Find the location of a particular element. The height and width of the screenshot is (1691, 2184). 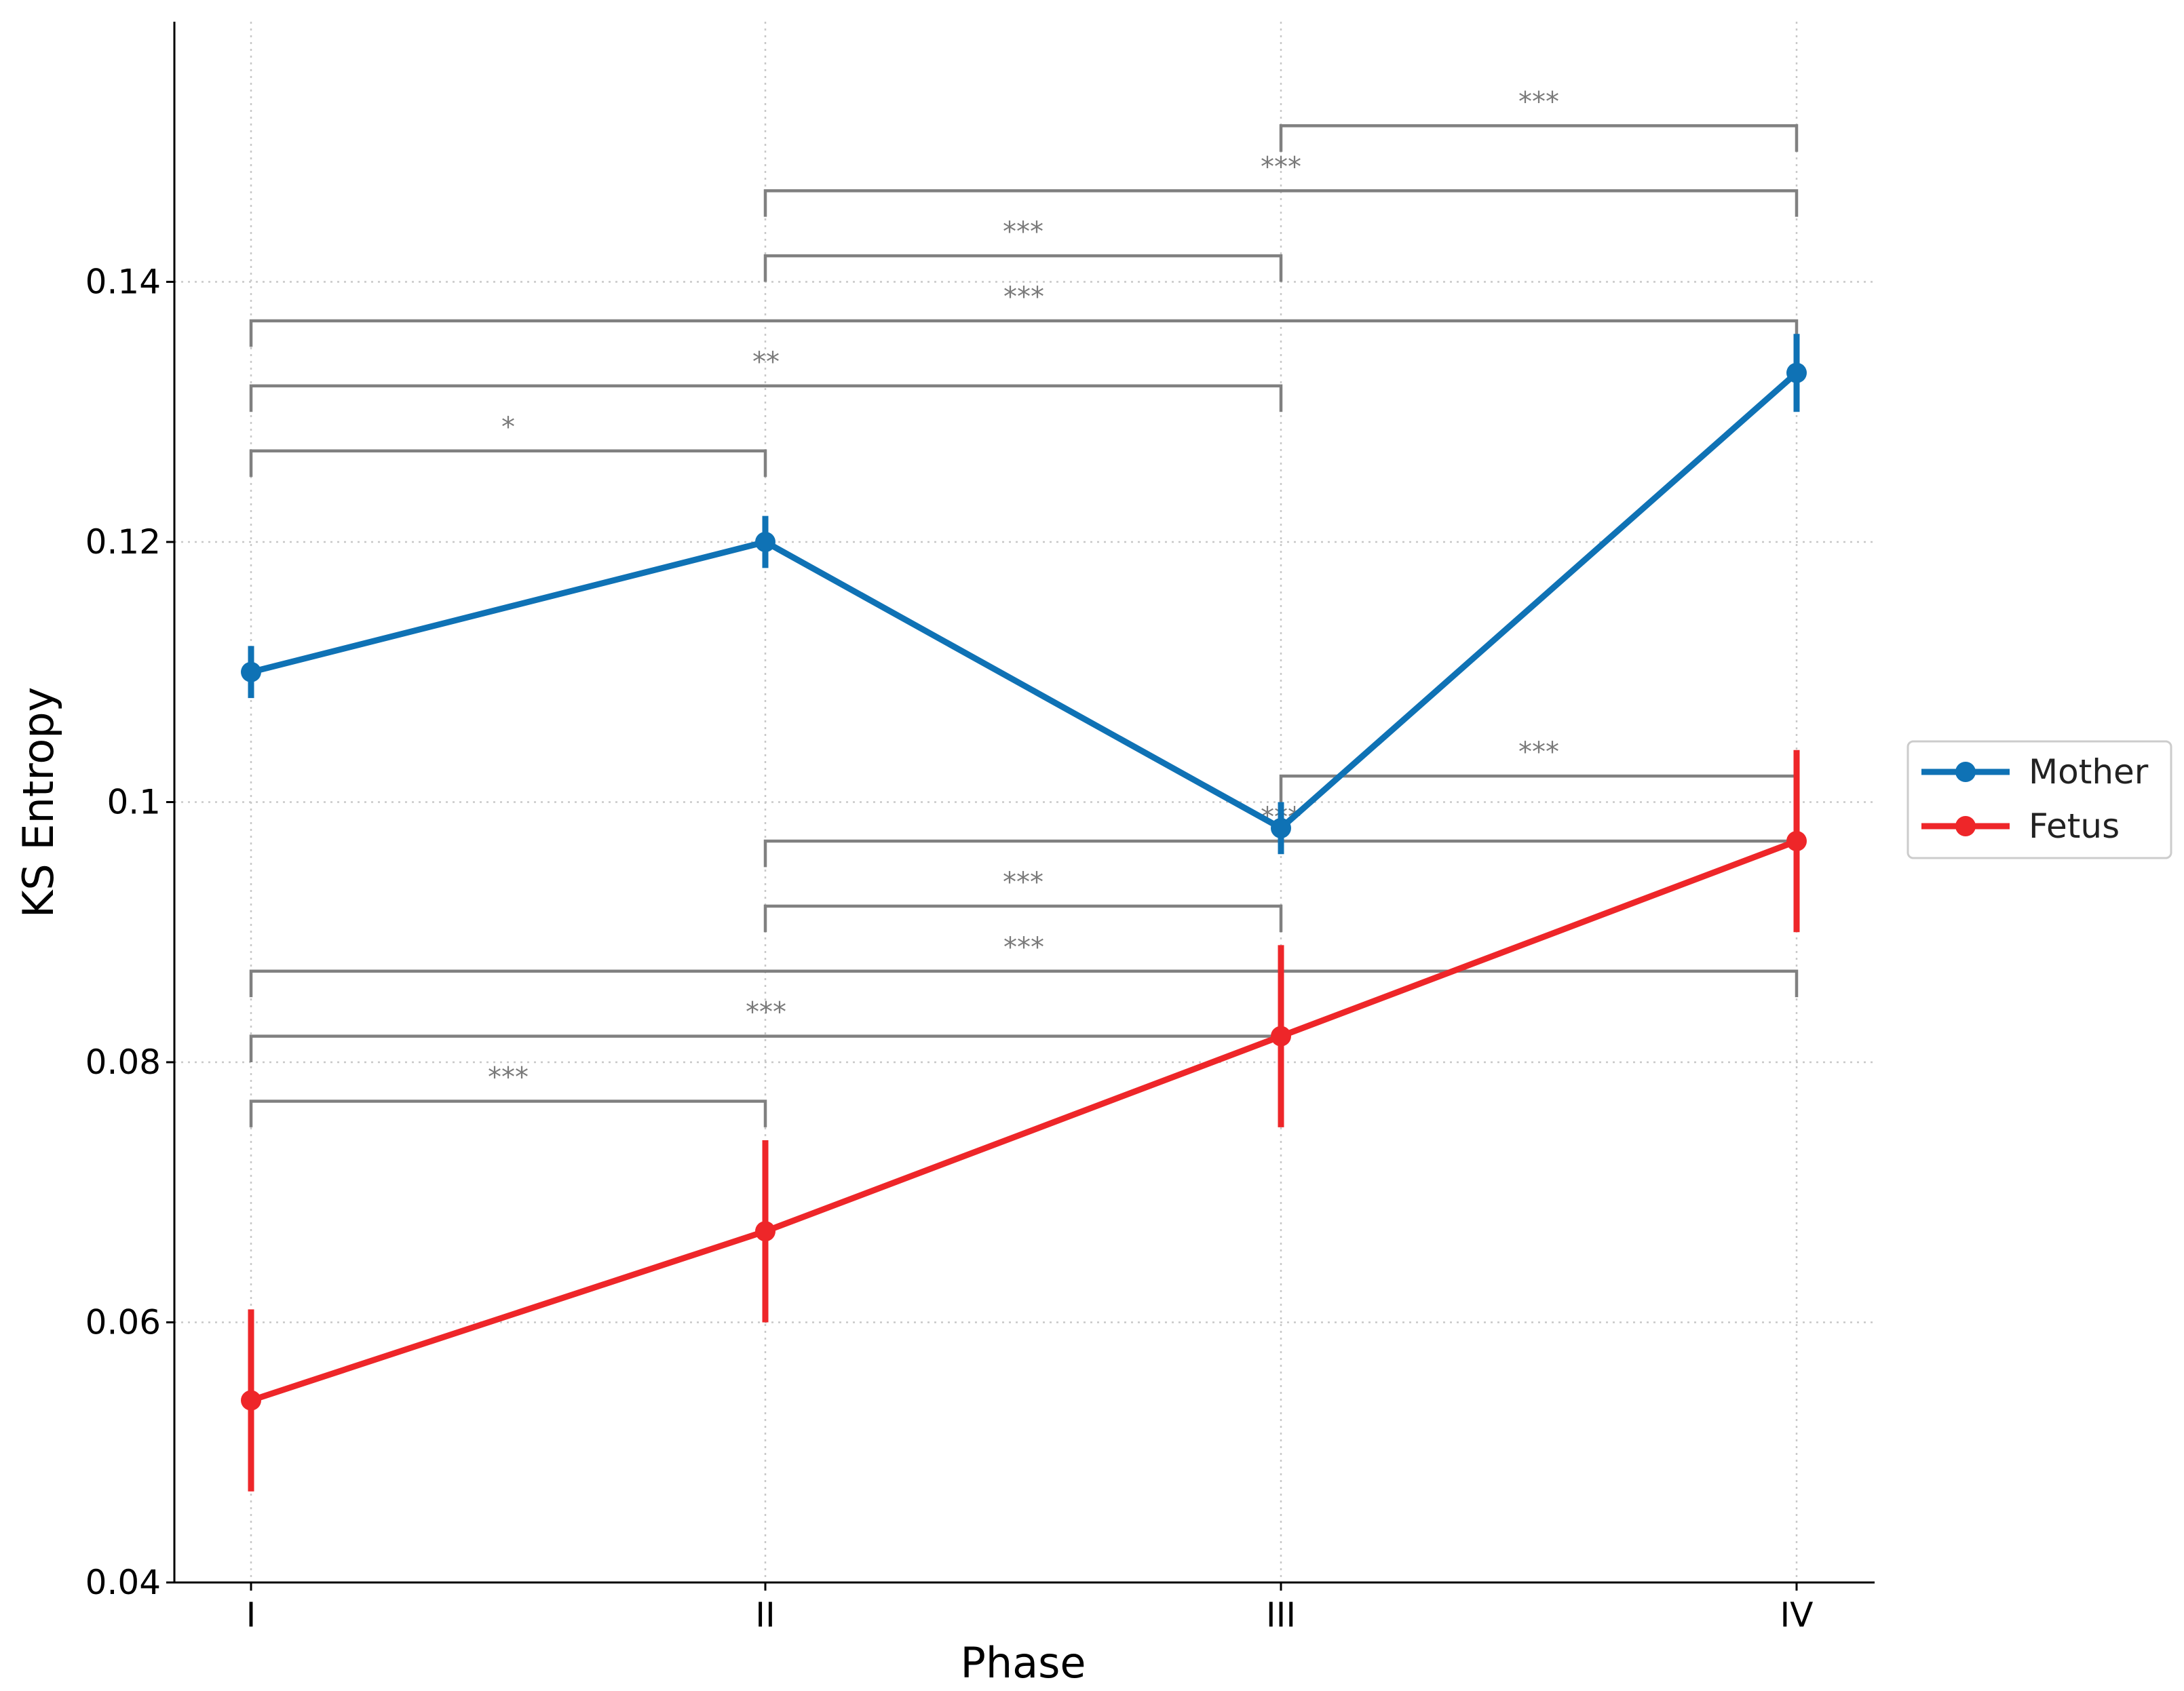

y-tick-label: 0.1 is located at coordinates (134, 802).